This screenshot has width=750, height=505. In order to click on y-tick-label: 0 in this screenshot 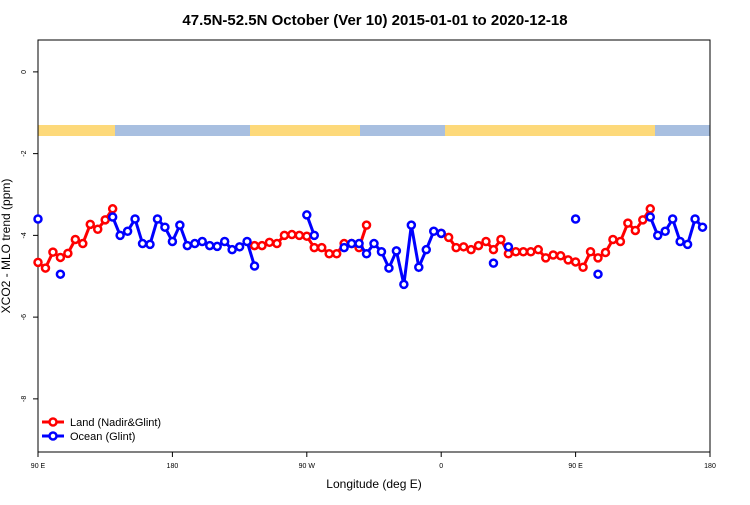, I will do `click(24, 72)`.